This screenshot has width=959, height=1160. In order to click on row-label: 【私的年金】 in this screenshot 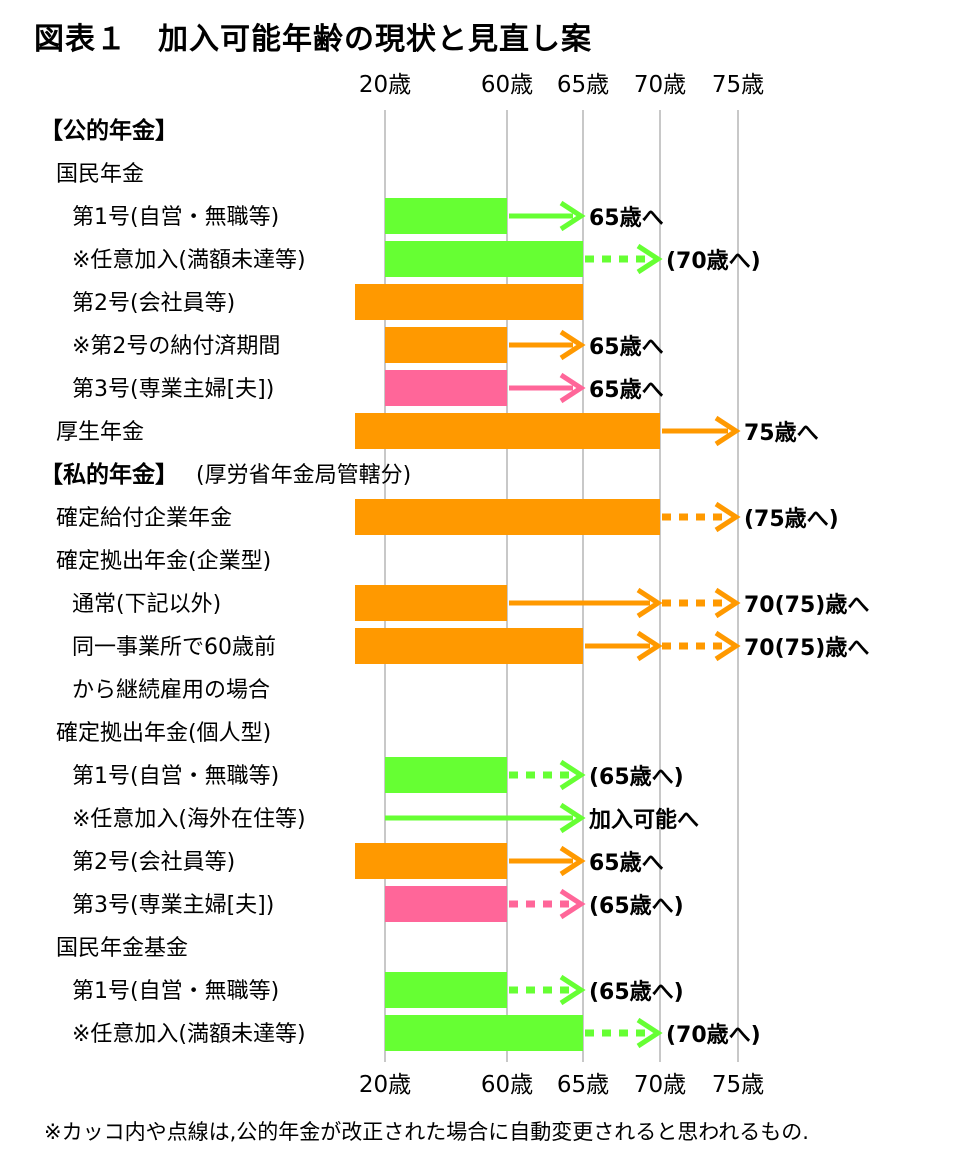, I will do `click(109, 474)`.